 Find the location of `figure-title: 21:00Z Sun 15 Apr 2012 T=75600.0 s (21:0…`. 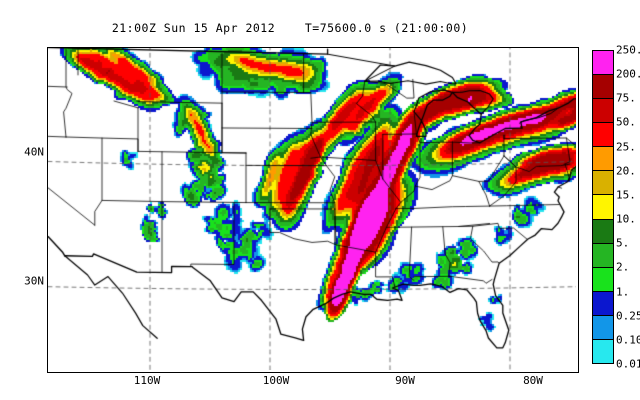

figure-title: 21:00Z Sun 15 Apr 2012 T=75600.0 s (21:0… is located at coordinates (290, 28).